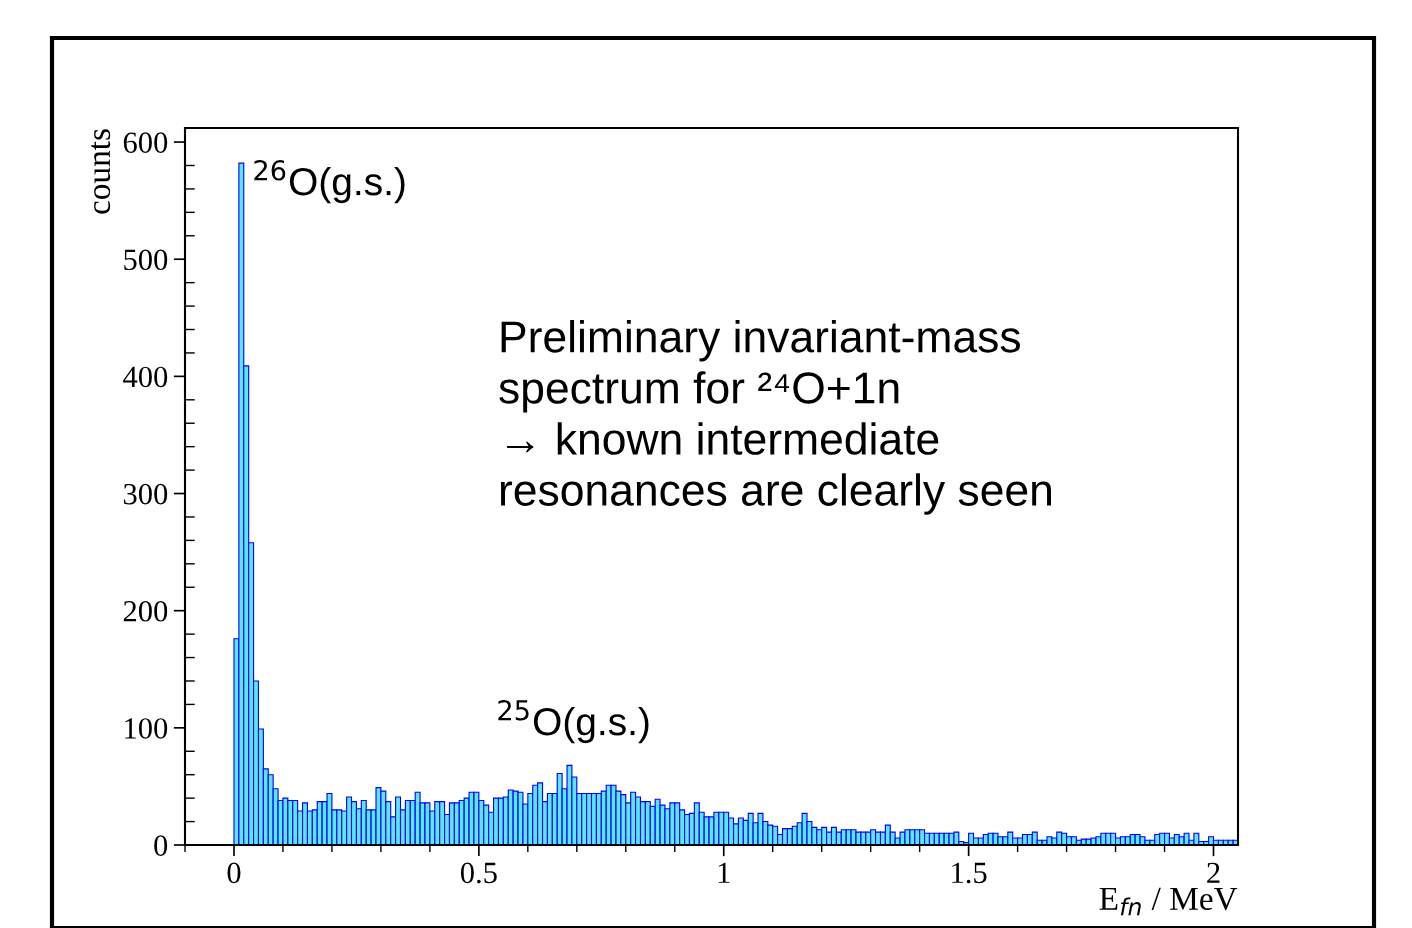  I want to click on y-tick-label: 300, so click(145, 494).